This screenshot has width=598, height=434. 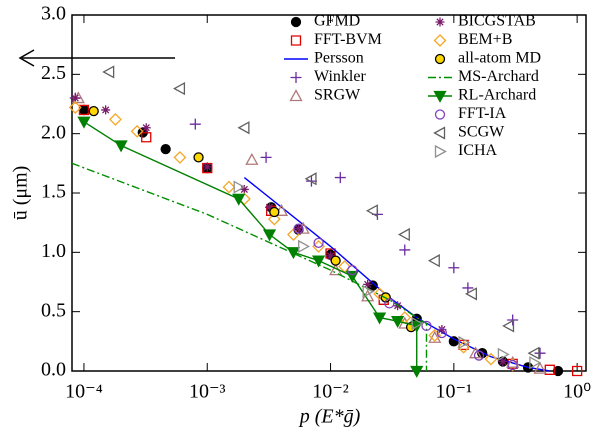 What do you see at coordinates (330, 392) in the screenshot?
I see `x-tick-label: 10⁻²` at bounding box center [330, 392].